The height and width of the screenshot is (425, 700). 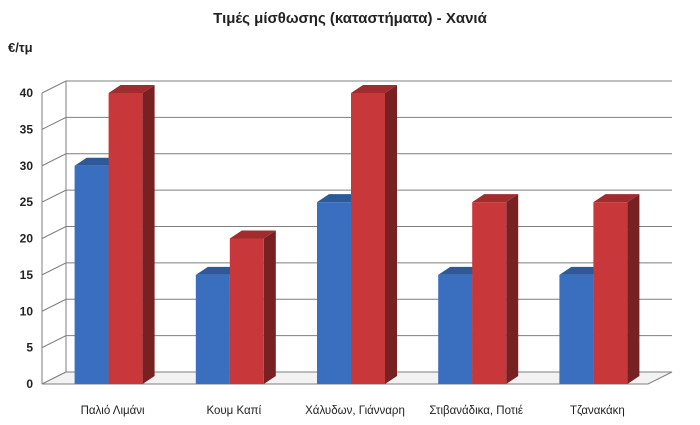 I want to click on x-tick-label: Τζανακάκη, so click(x=597, y=411).